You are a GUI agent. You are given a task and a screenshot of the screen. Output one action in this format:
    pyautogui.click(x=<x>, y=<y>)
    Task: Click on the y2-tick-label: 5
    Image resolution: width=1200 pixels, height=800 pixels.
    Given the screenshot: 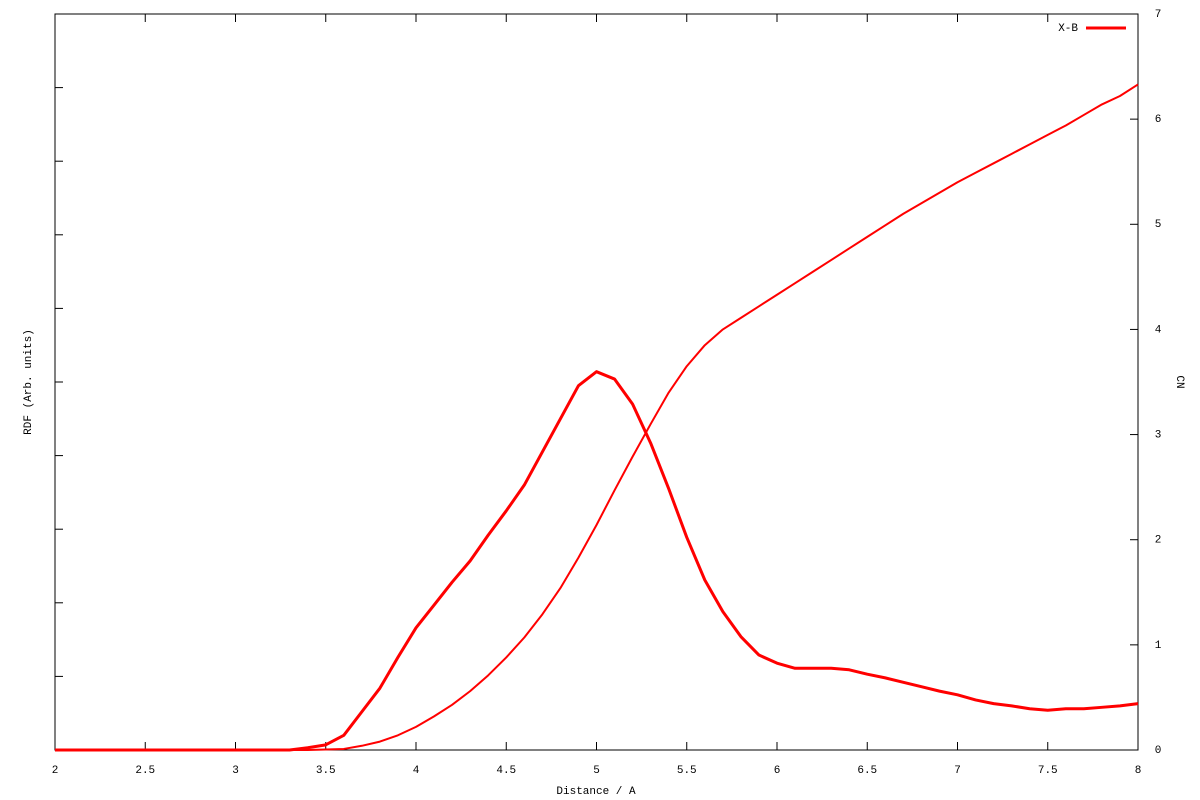 What is the action you would take?
    pyautogui.click(x=1158, y=225)
    